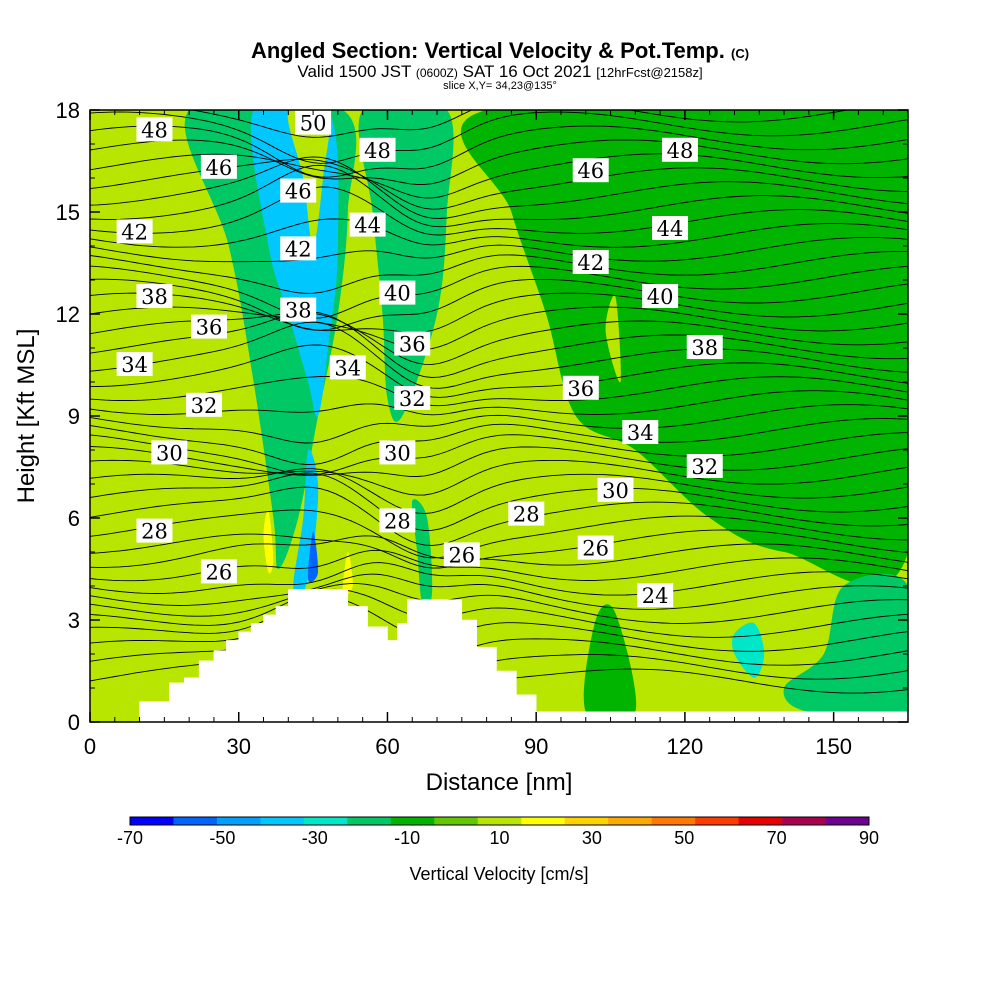 This screenshot has width=1000, height=1000. Describe the element at coordinates (154, 296) in the screenshot. I see `isentrope-label-3: 38` at that location.